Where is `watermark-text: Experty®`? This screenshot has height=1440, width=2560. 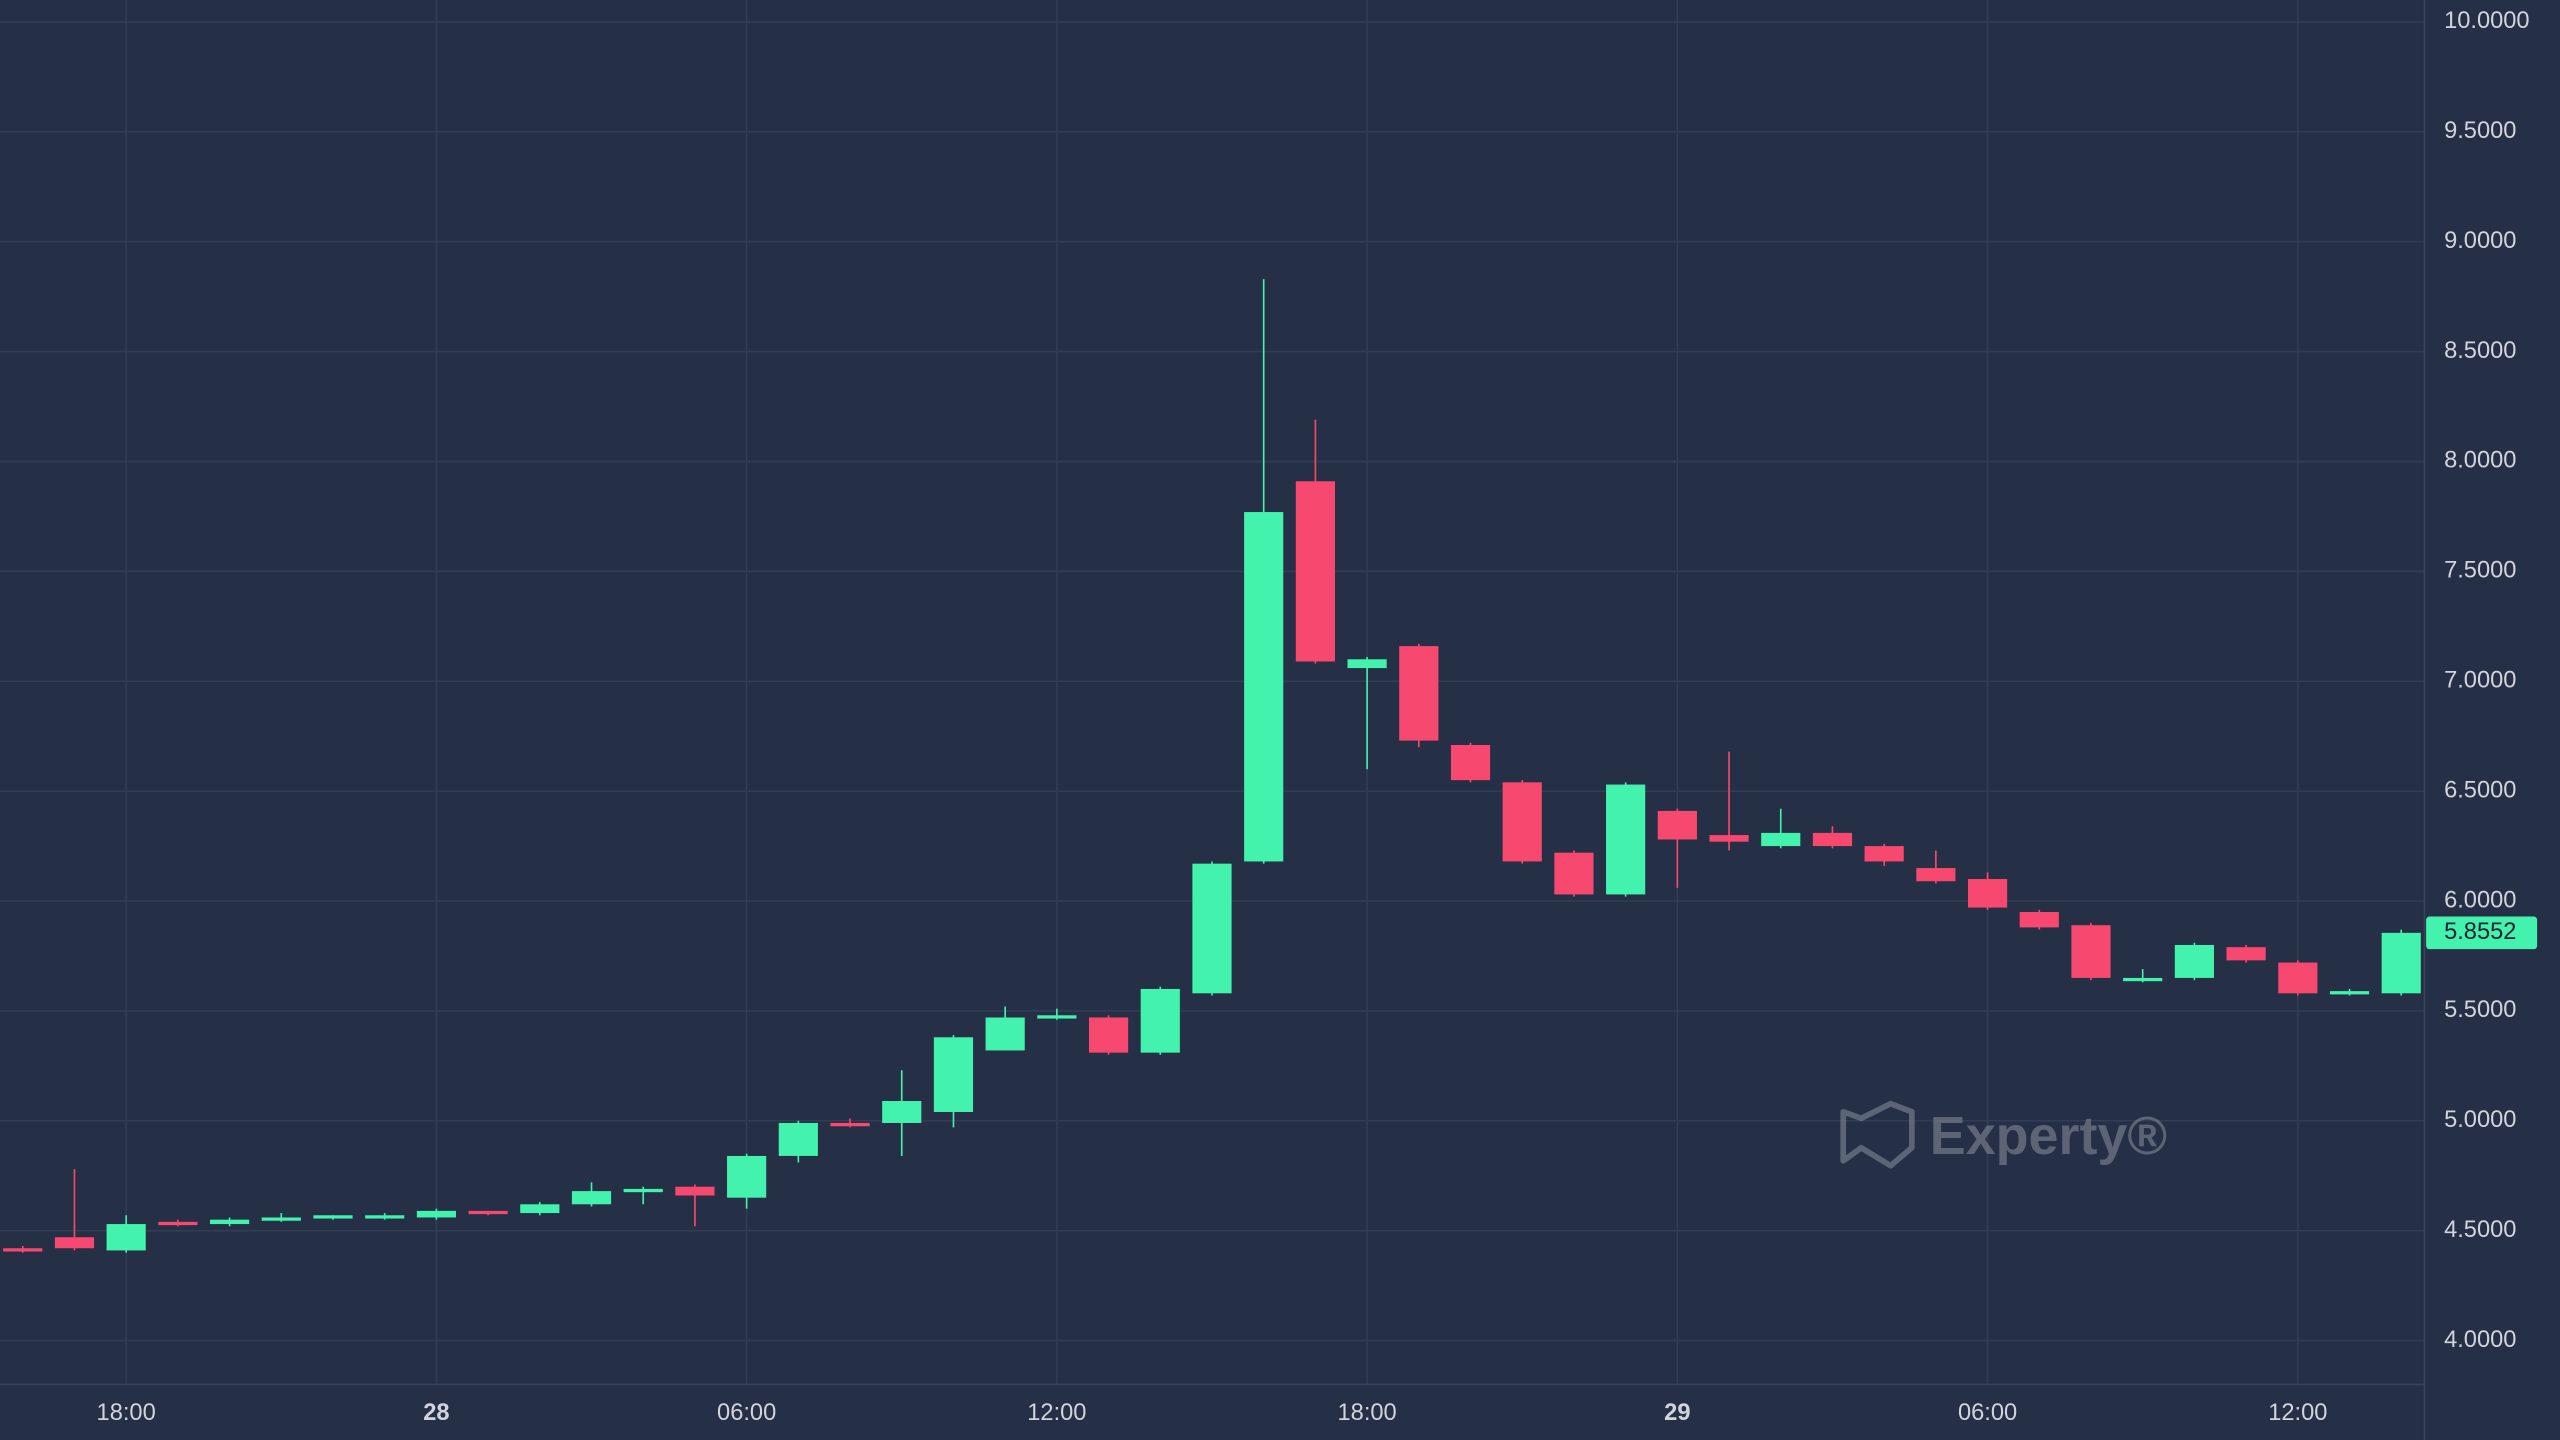
watermark-text: Experty® is located at coordinates (2048, 1136).